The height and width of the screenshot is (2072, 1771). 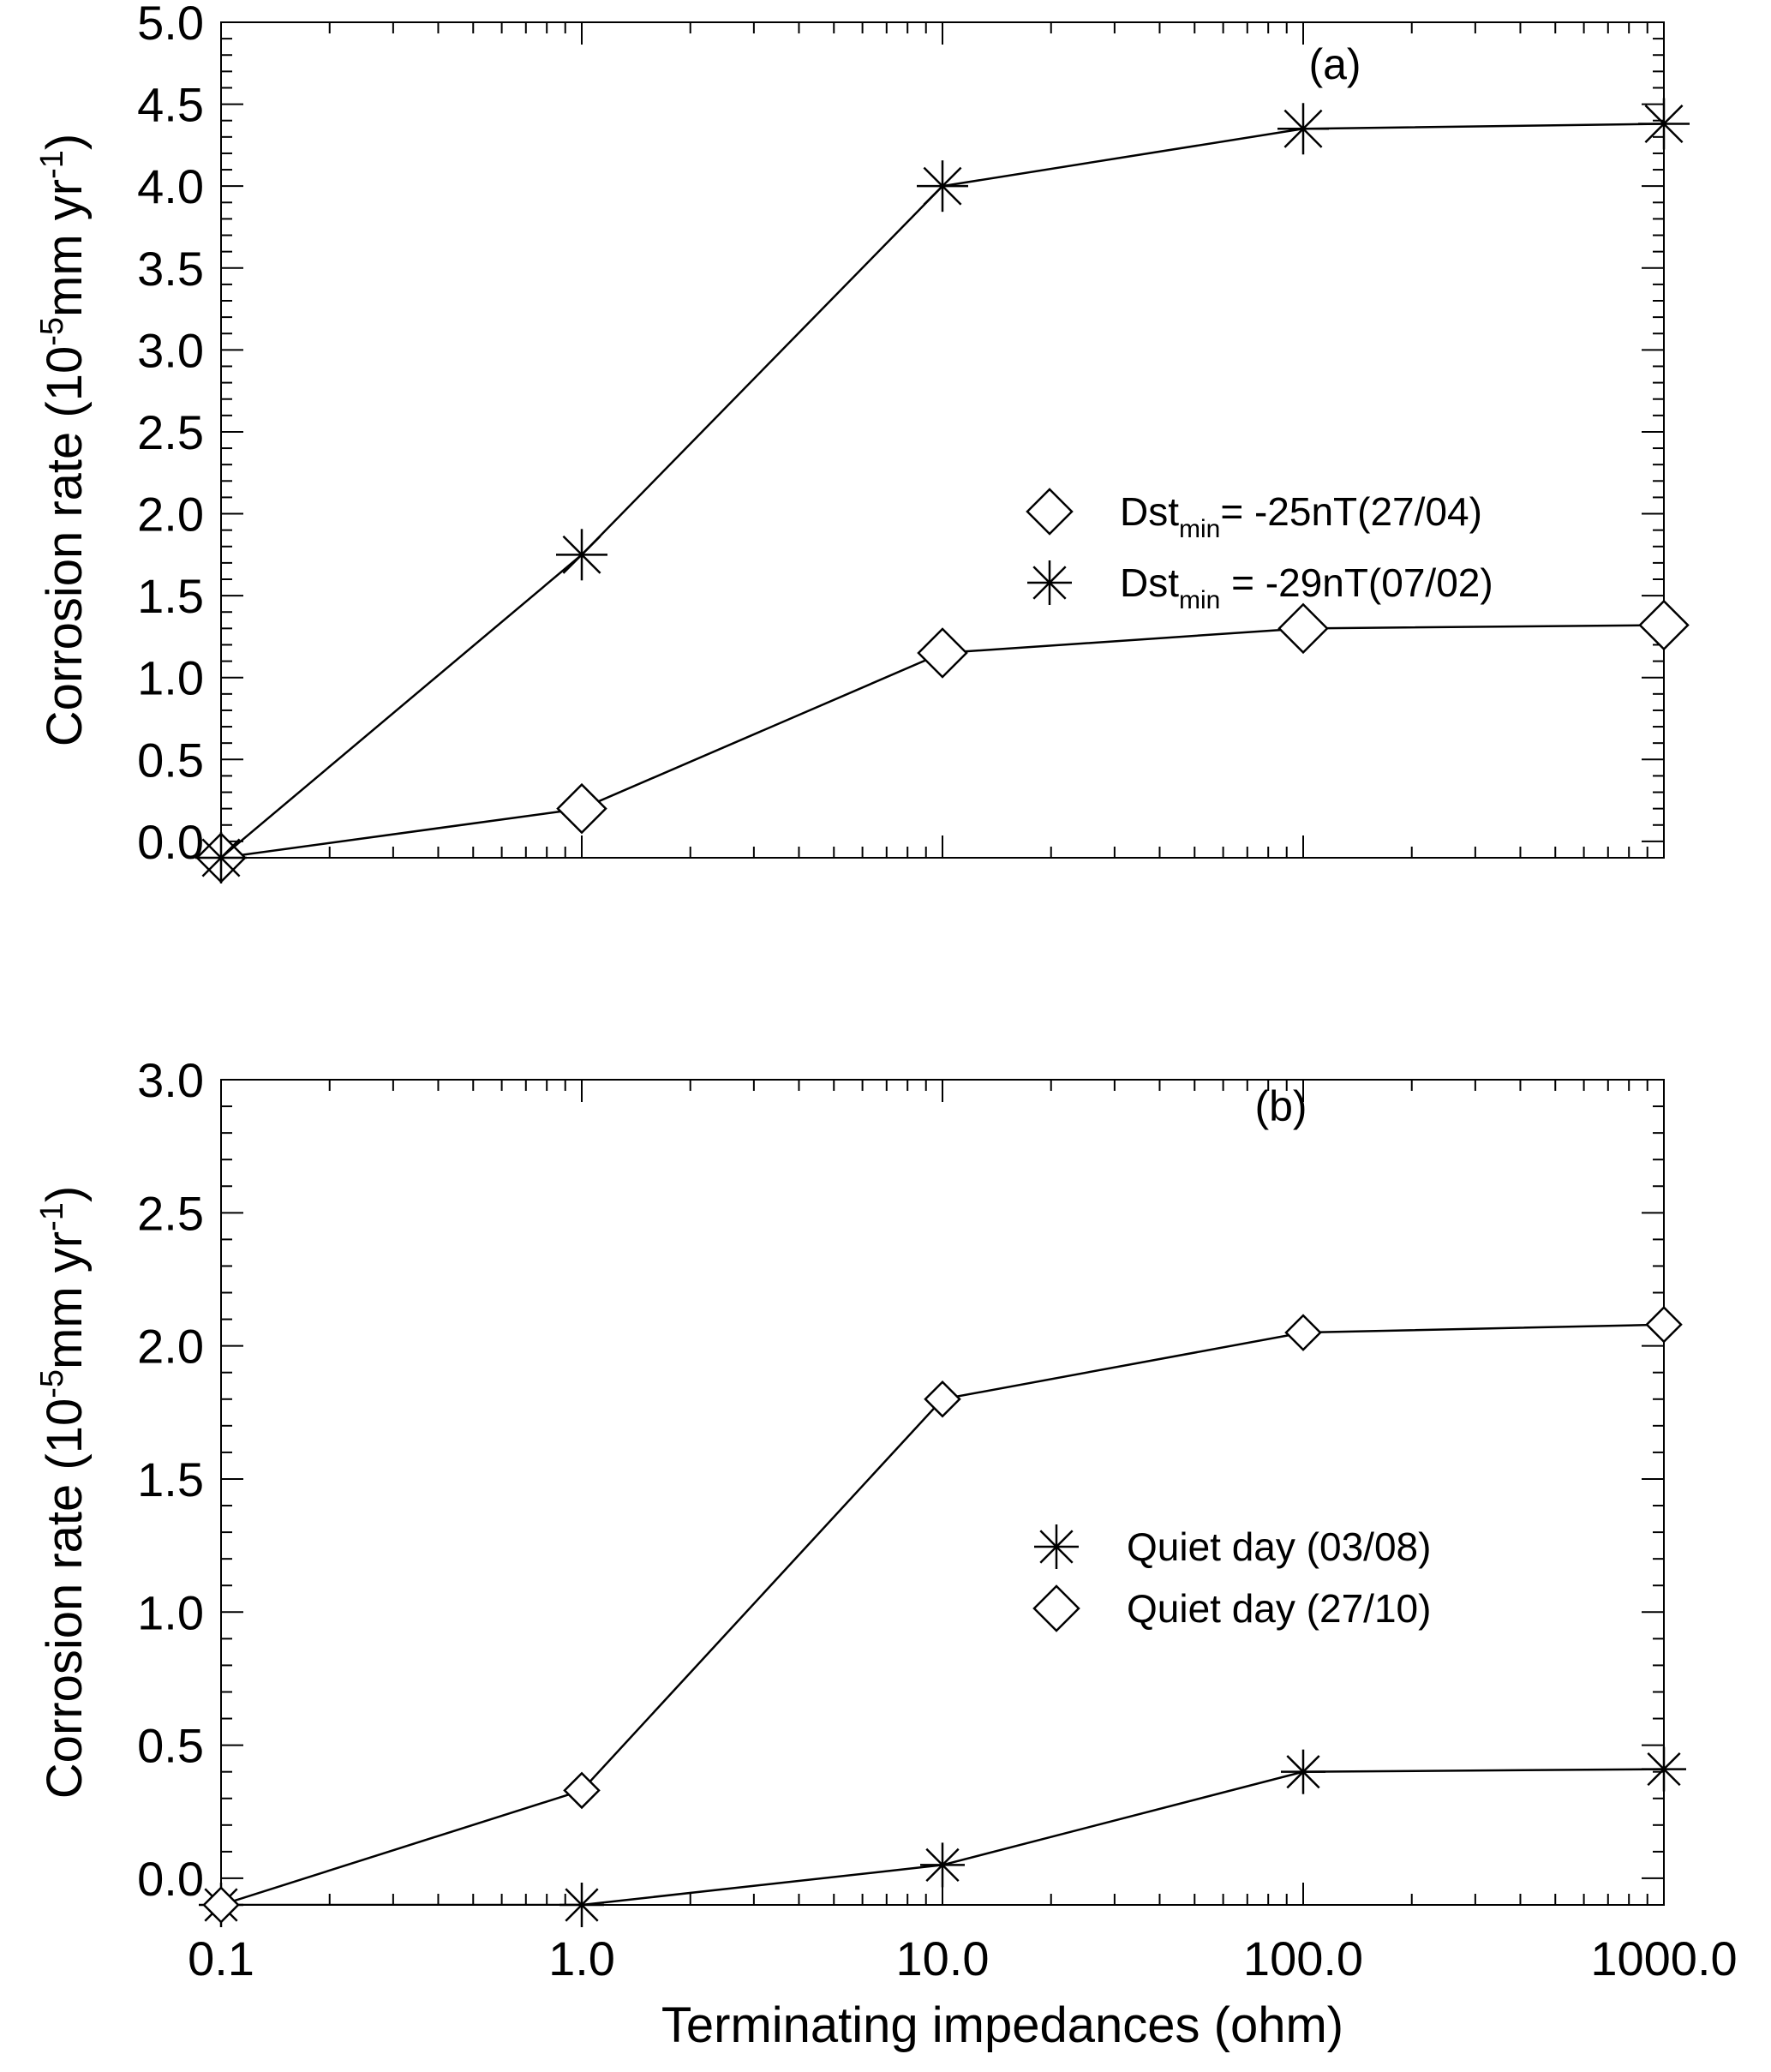 What do you see at coordinates (170, 186) in the screenshot?
I see `y-tick-label: 4.0` at bounding box center [170, 186].